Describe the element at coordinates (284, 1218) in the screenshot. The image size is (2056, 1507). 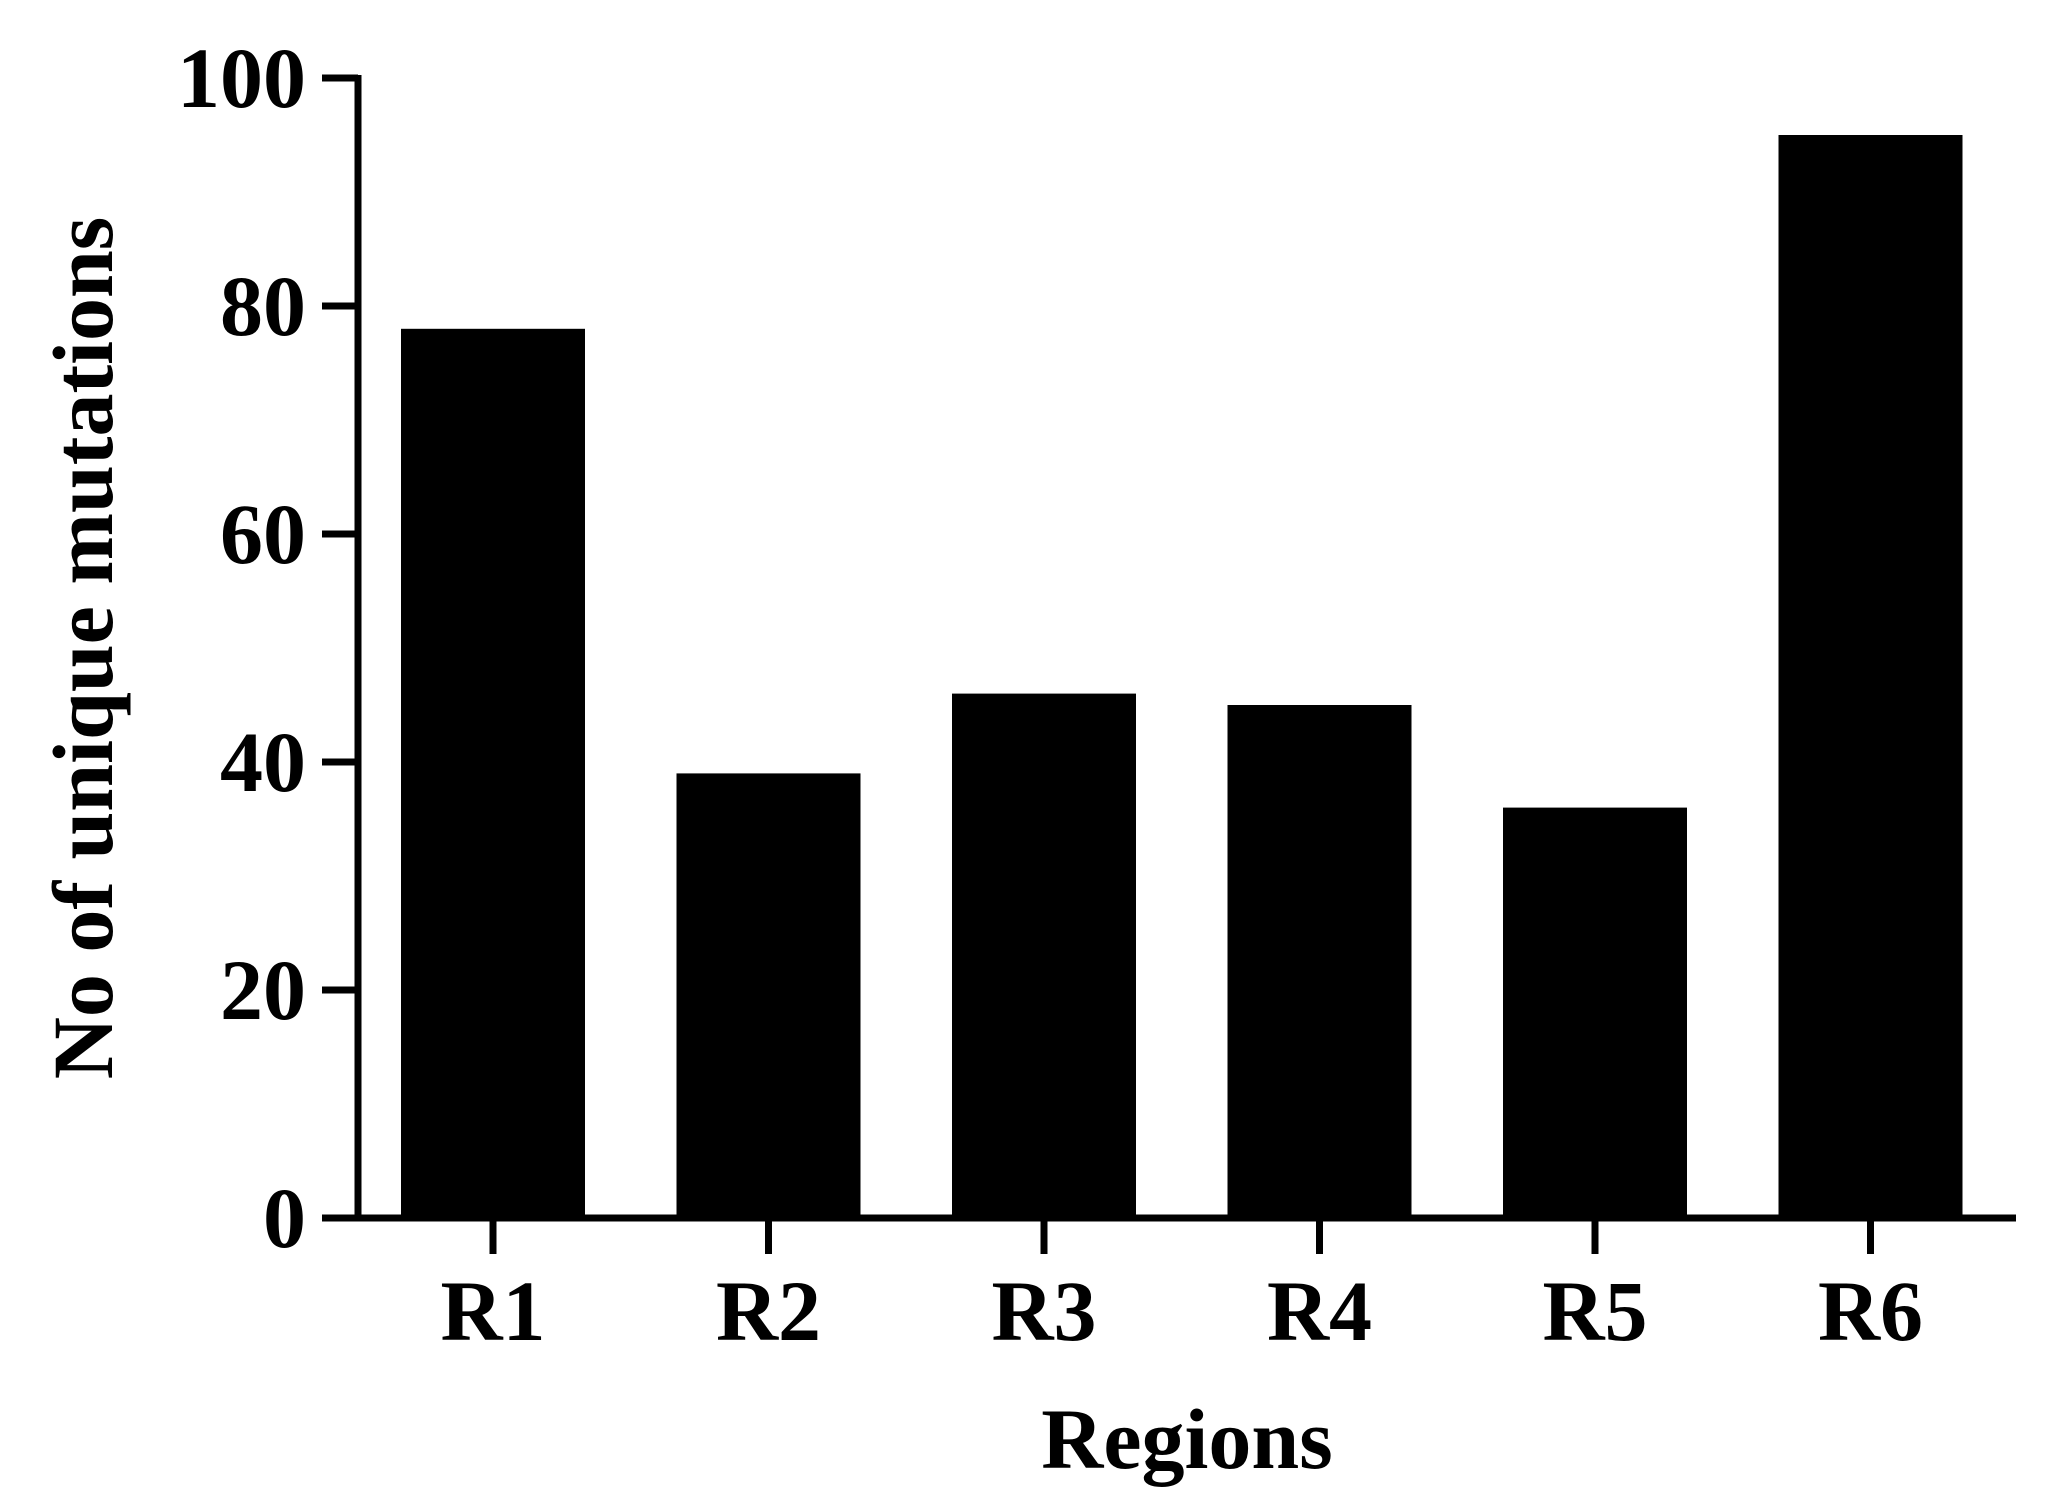
I see `y-tick-label-0: 0` at that location.